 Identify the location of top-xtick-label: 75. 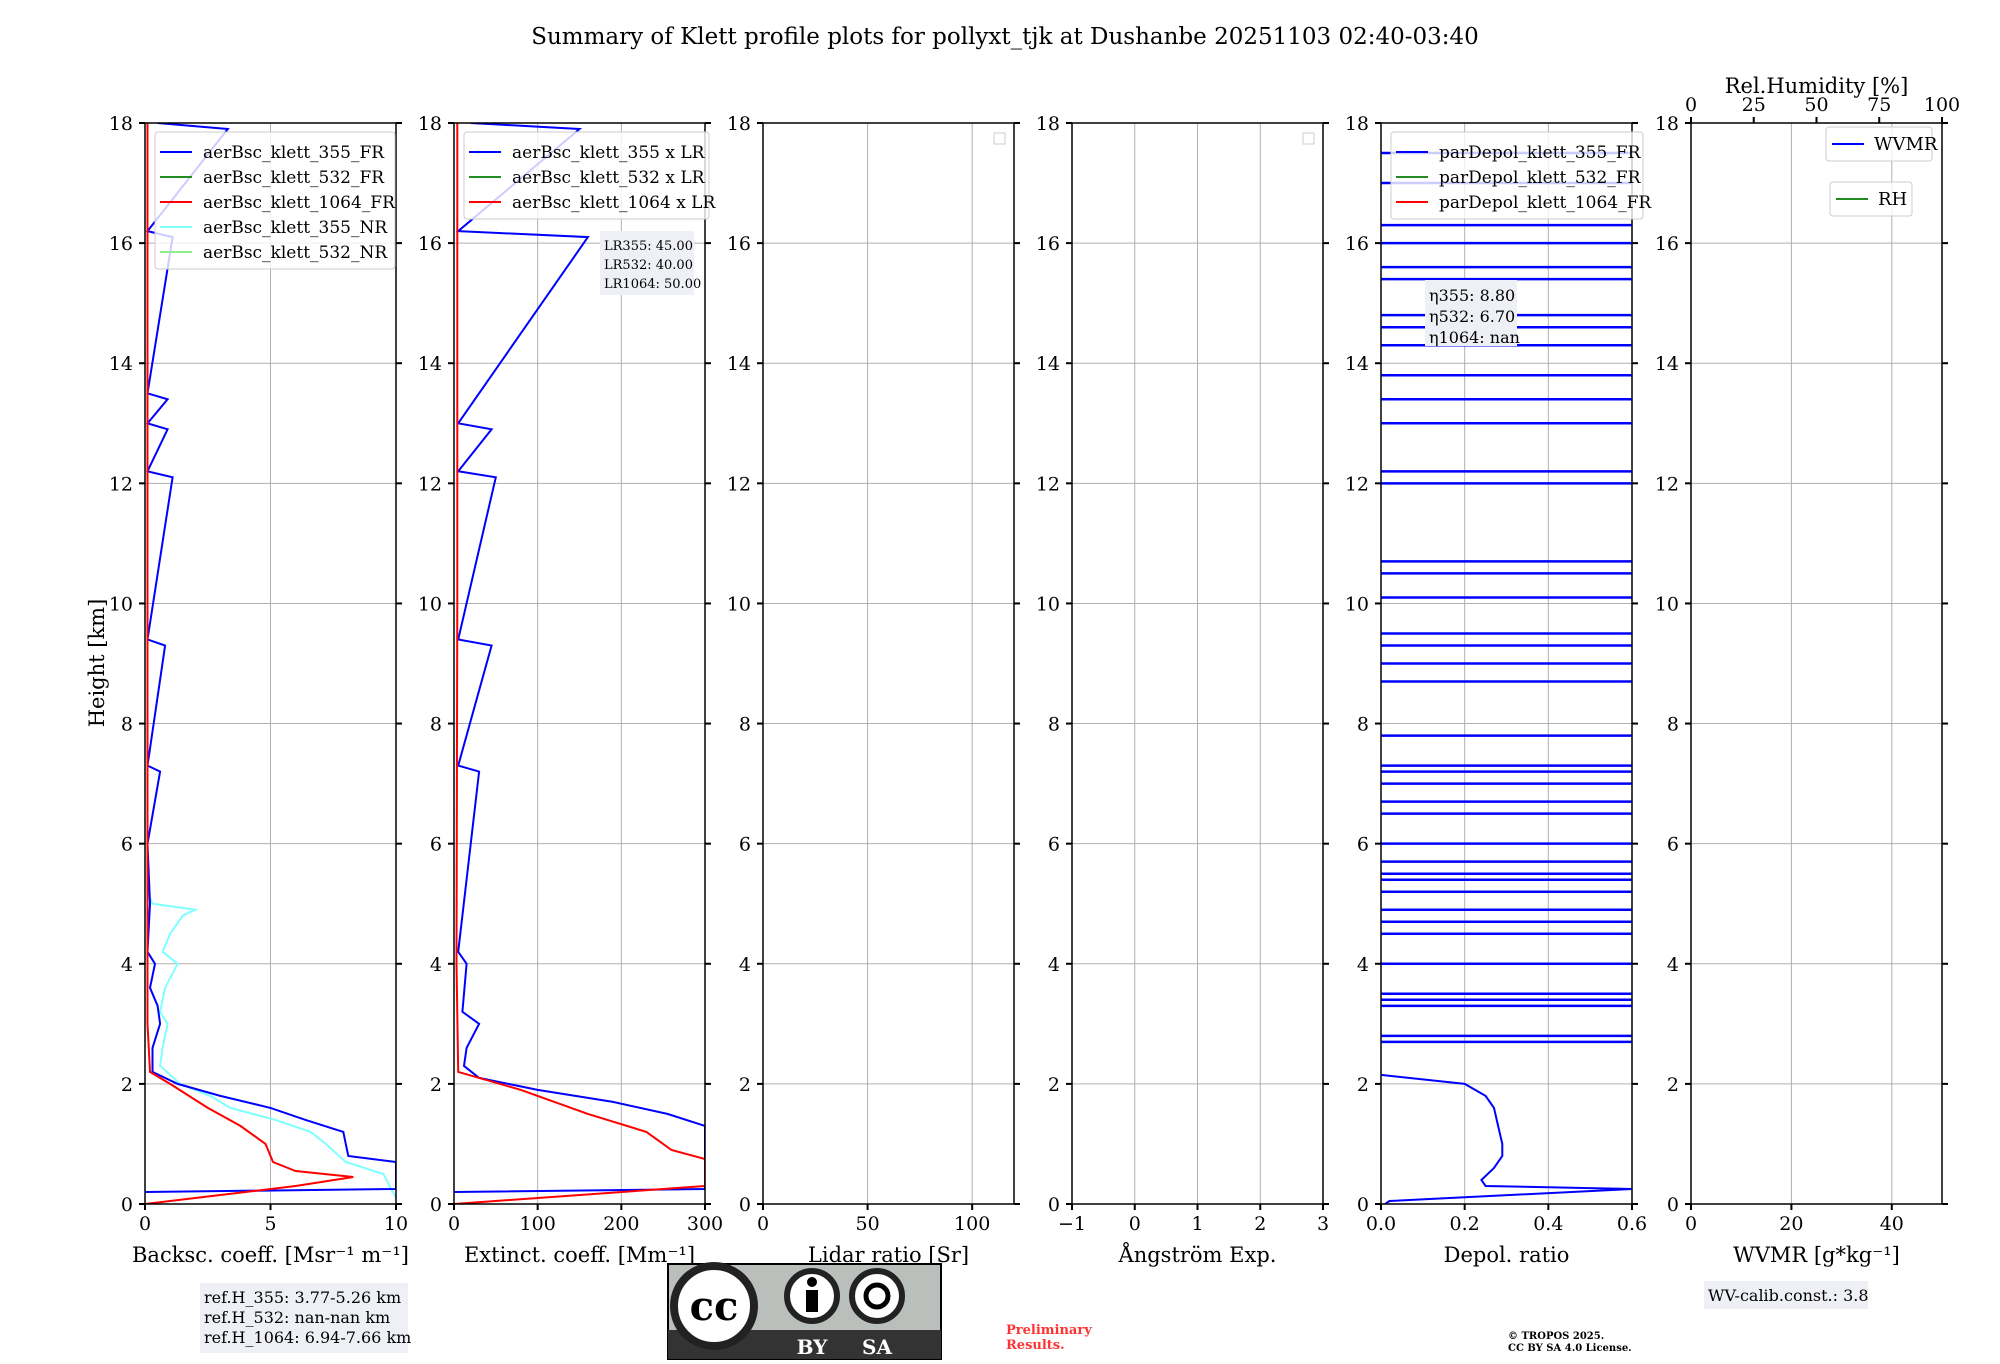
(1879, 105).